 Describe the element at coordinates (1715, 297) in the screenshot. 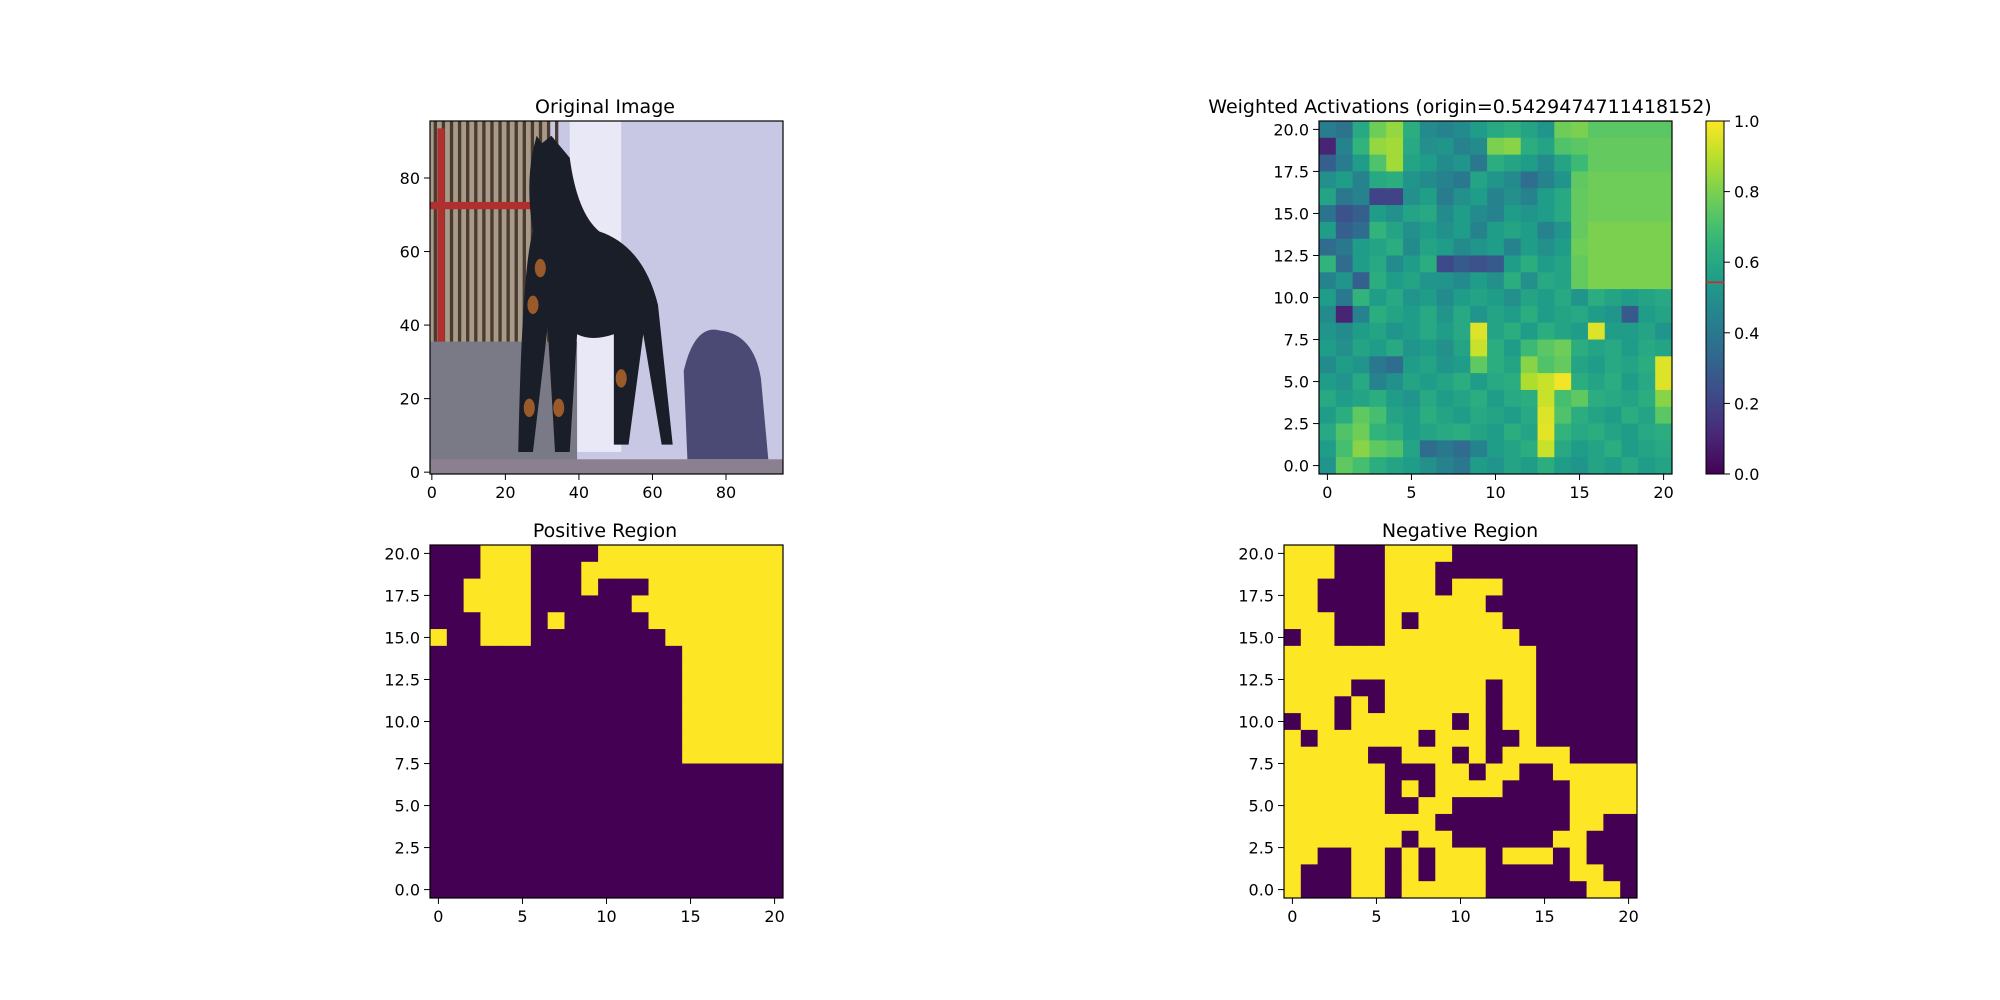

I see `colorbar-frame` at that location.